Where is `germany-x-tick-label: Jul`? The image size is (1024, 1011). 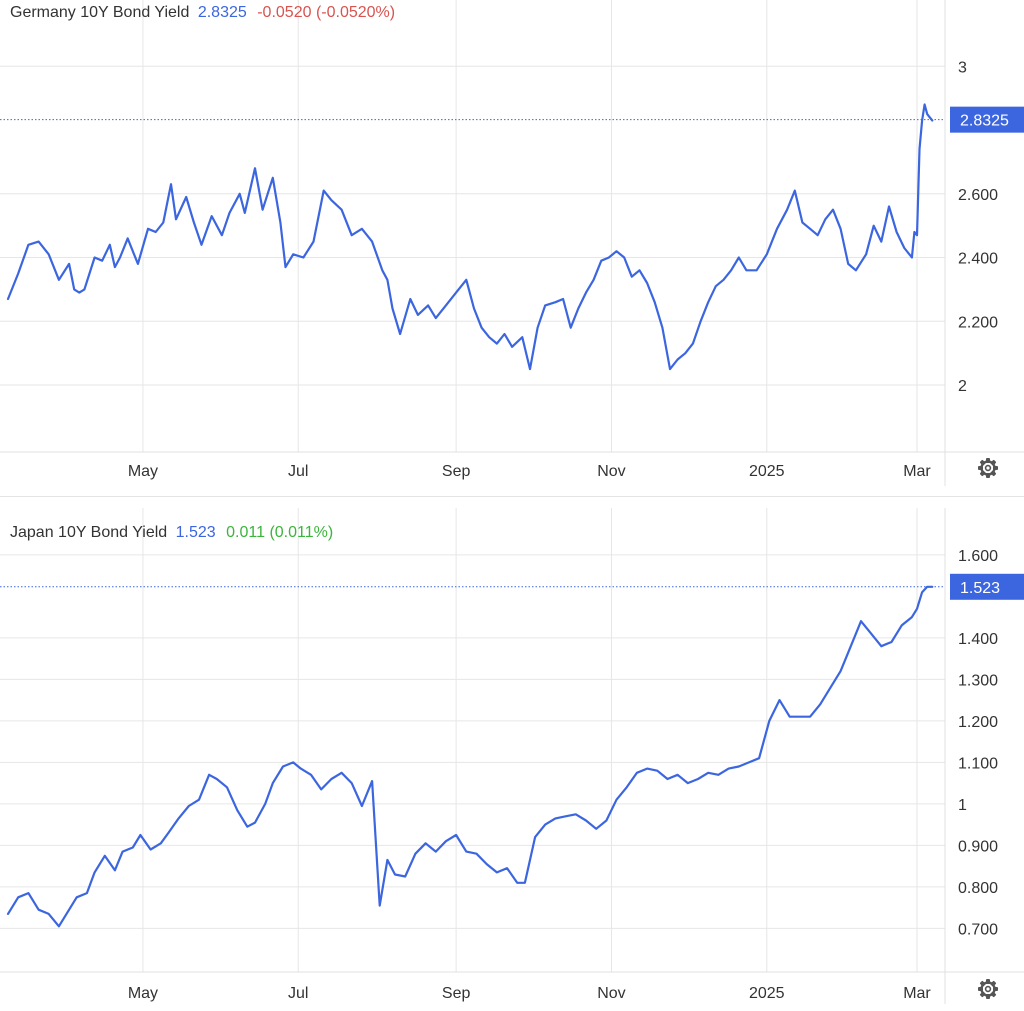
germany-x-tick-label: Jul is located at coordinates (298, 471).